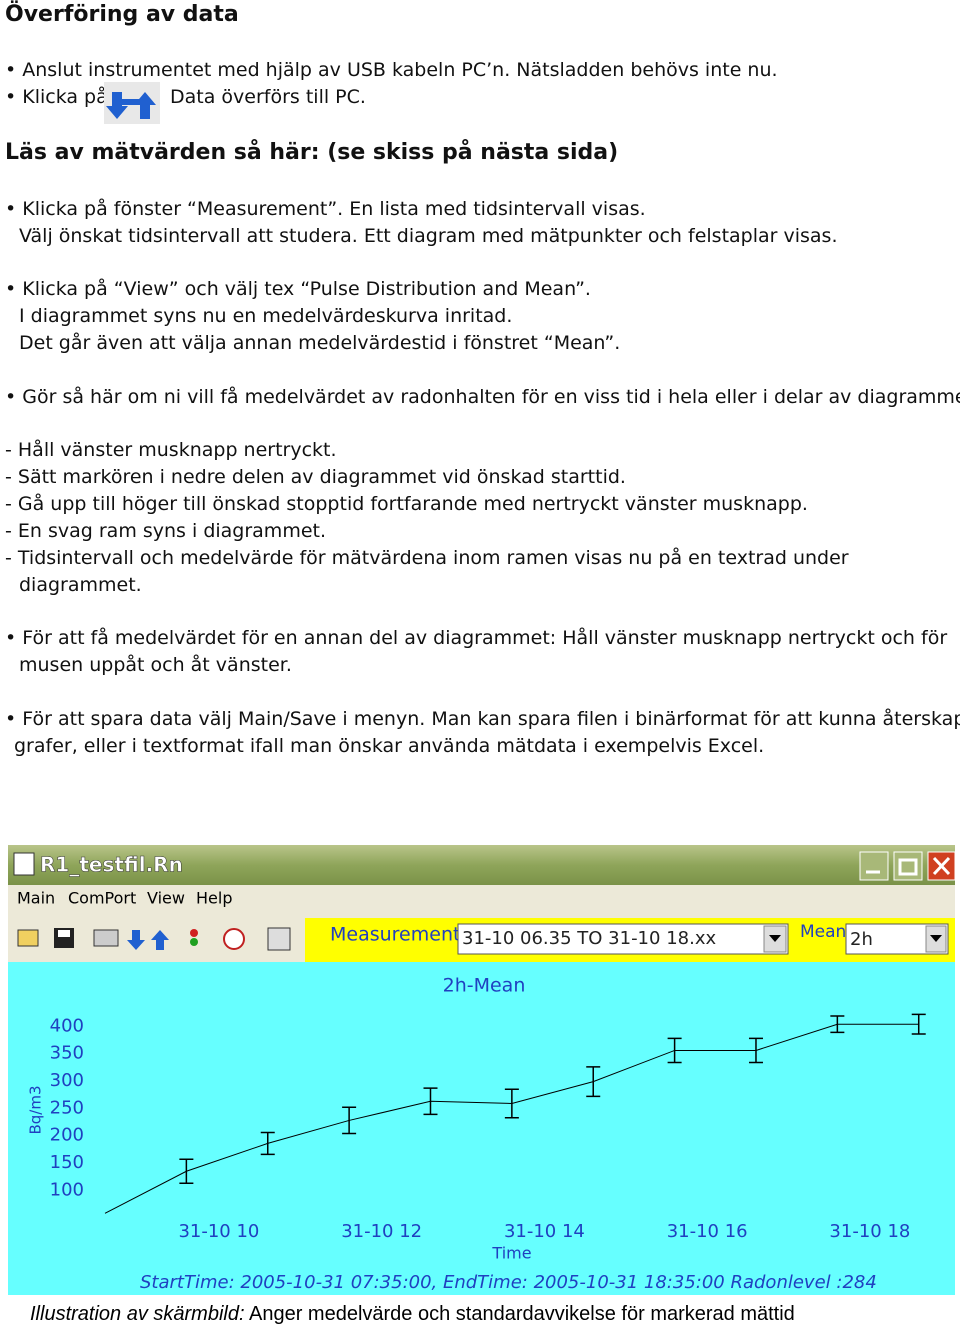 The image size is (960, 1328). I want to click on chart-title: 2h-Mean, so click(484, 986).